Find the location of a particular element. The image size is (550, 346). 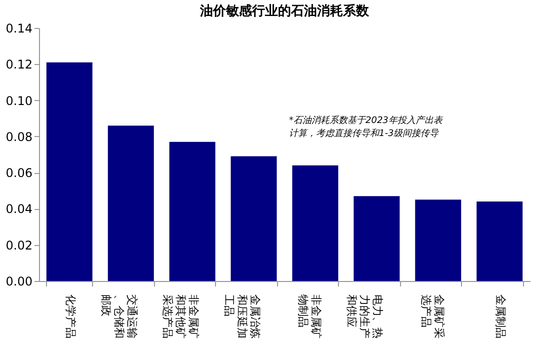

y-tick-label: 0.06 is located at coordinates (19, 173).